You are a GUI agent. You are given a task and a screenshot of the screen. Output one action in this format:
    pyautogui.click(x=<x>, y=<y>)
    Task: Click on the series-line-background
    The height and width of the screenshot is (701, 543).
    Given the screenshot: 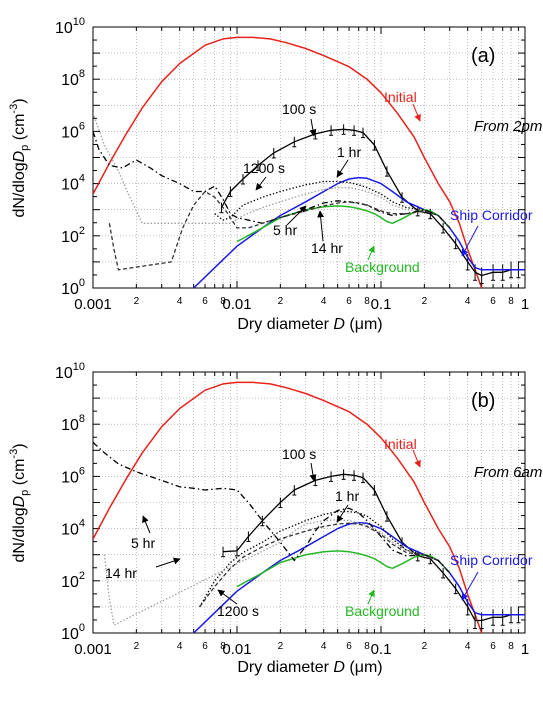 What is the action you would take?
    pyautogui.click(x=343, y=569)
    